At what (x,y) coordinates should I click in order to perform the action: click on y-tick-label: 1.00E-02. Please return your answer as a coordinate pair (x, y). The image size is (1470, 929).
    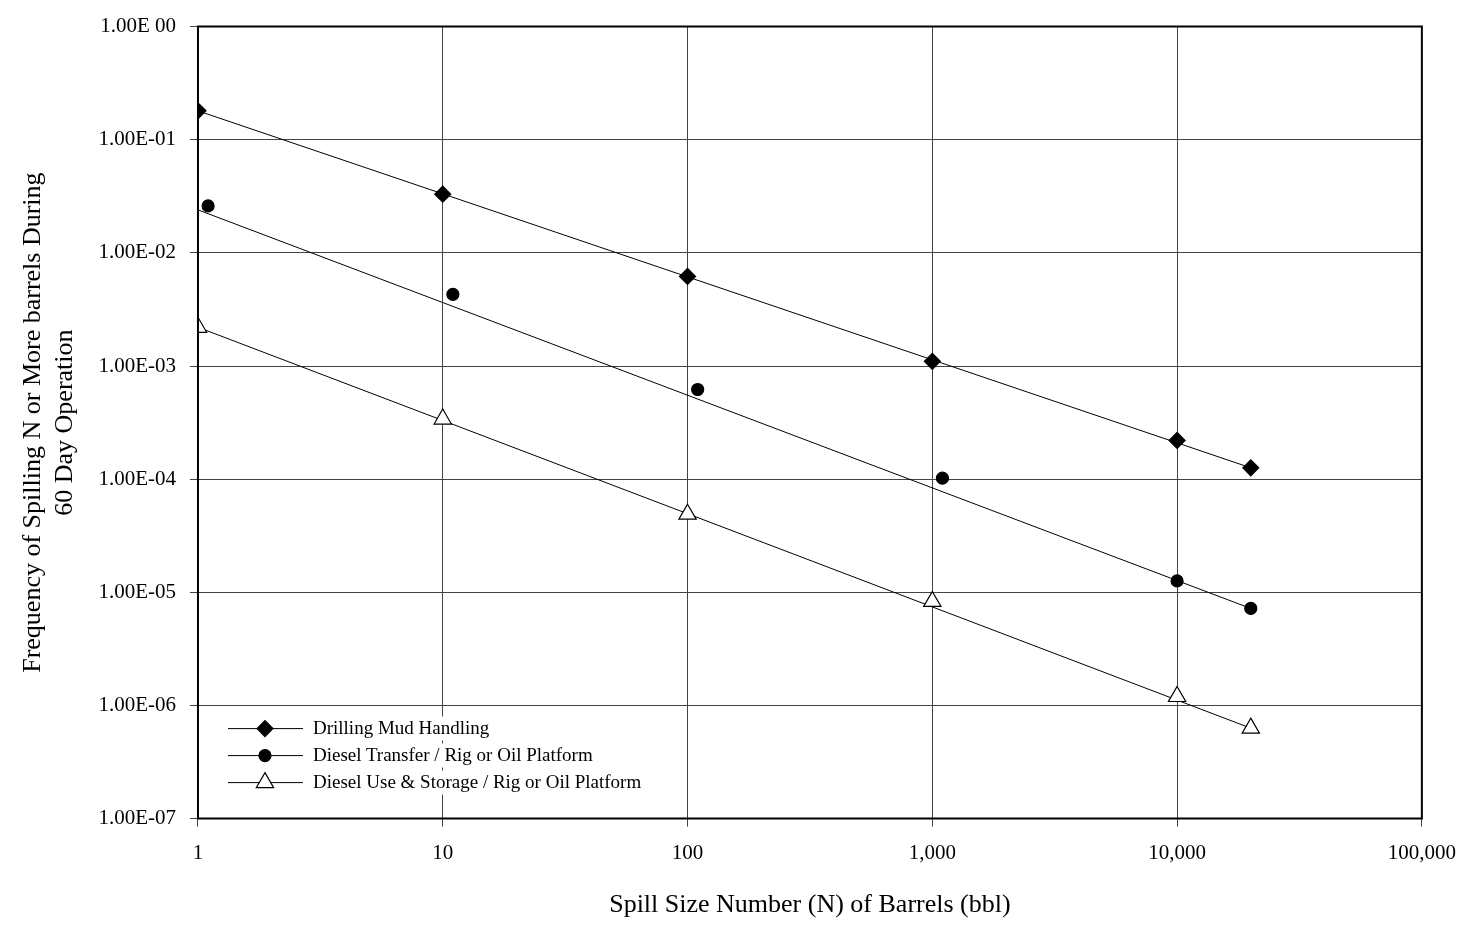
    Looking at the image, I should click on (137, 251).